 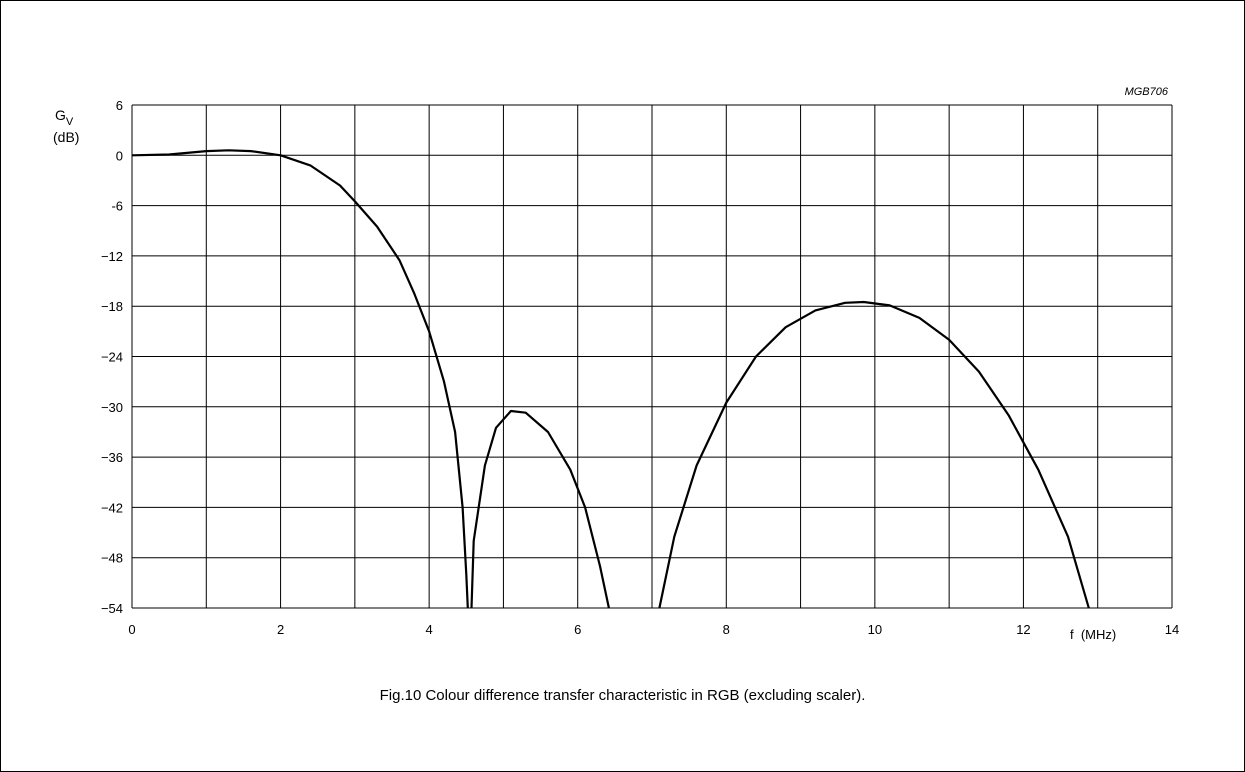 I want to click on y-tick-labels: 6 0 -6 −12 −18 −24 −30 −36 −42 −48 −54, so click(x=112, y=357).